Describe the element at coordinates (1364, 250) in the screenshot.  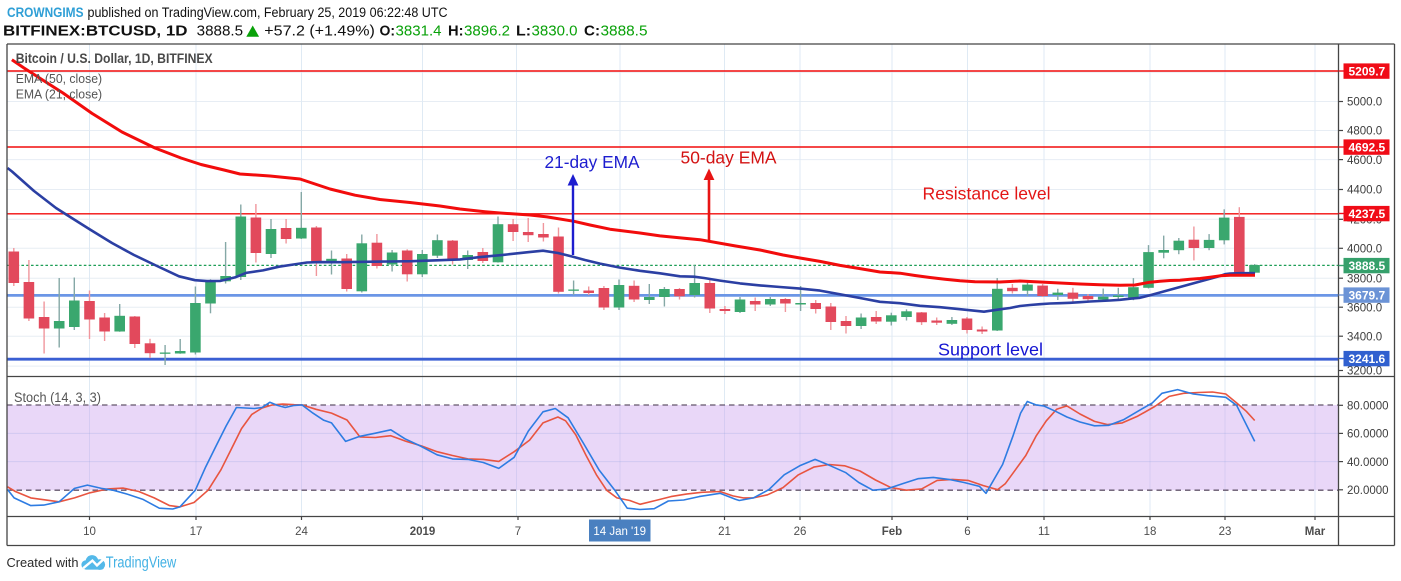
I see `svg-text: 4000.0` at that location.